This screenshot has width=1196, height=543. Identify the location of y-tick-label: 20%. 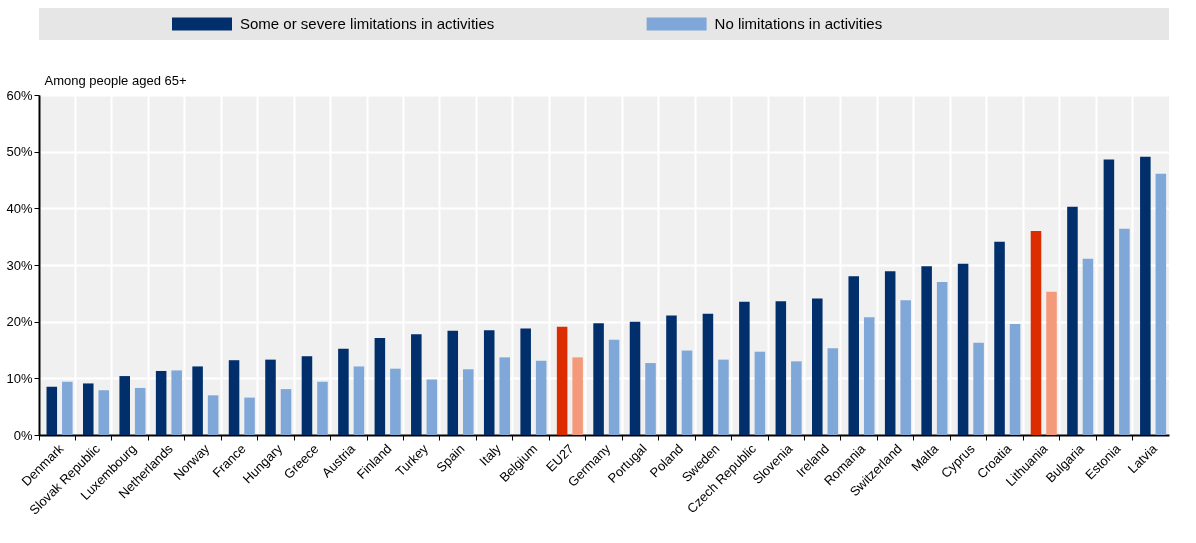
(19, 322).